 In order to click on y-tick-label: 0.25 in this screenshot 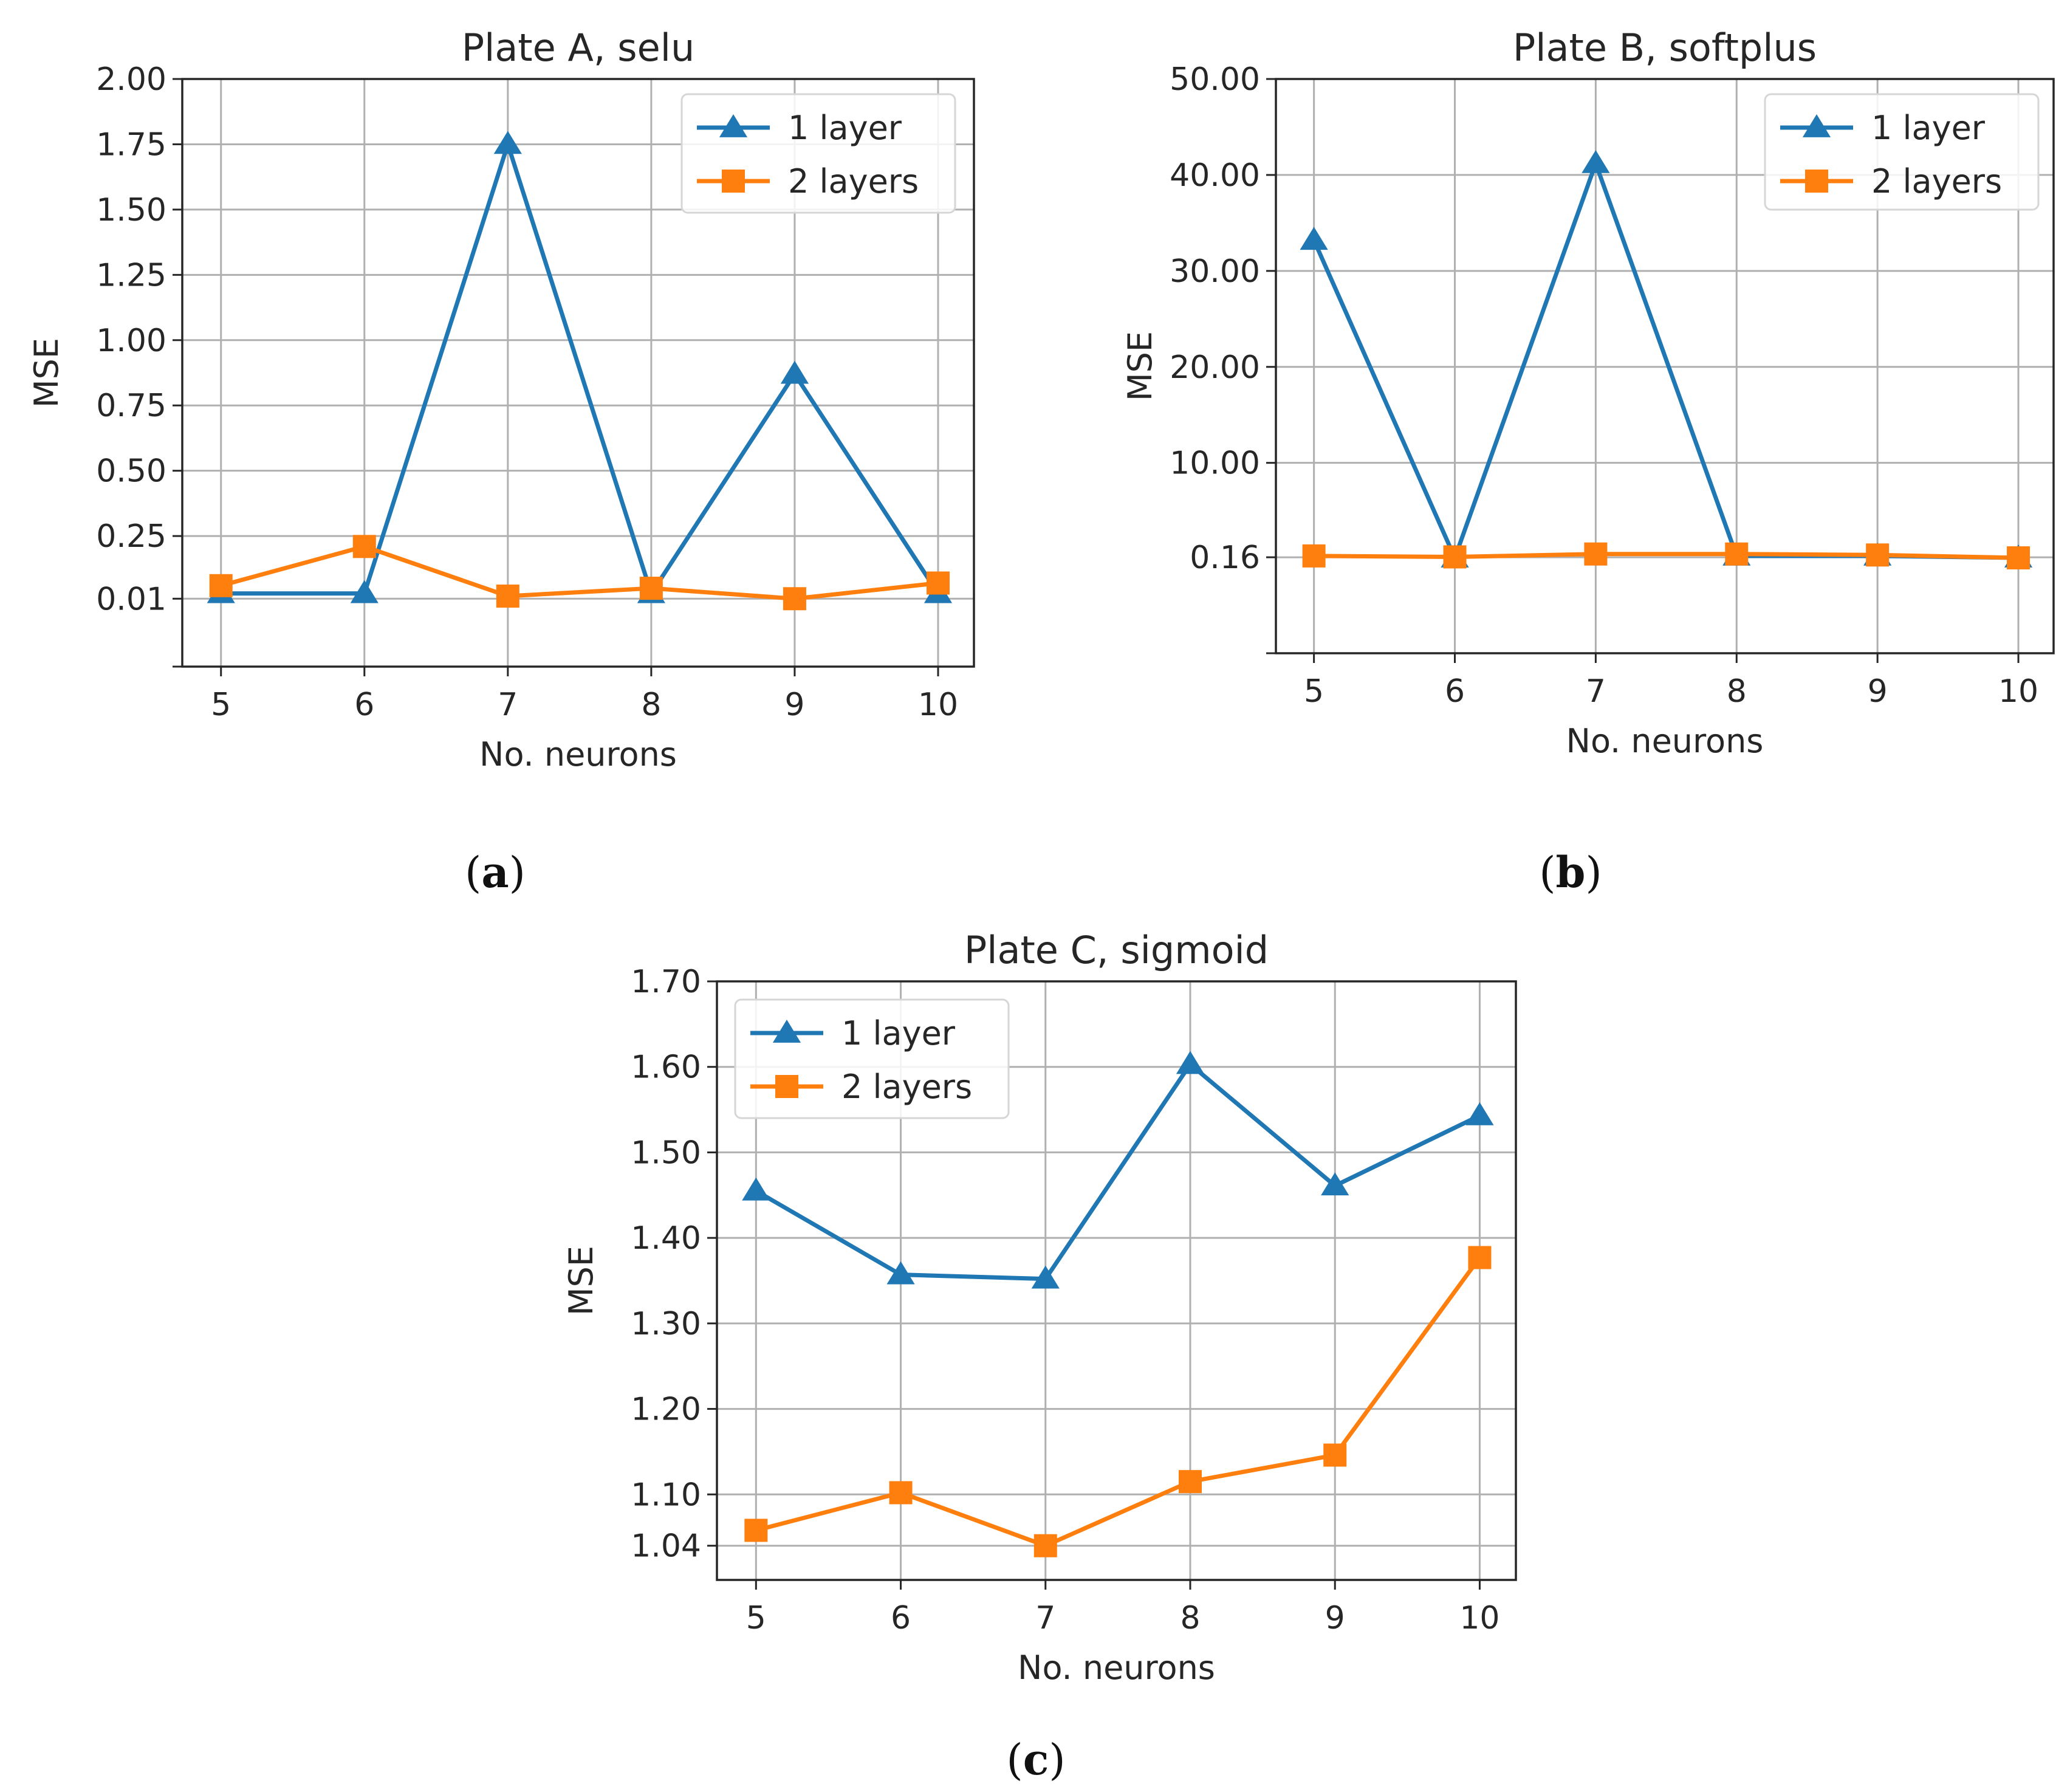, I will do `click(131, 536)`.